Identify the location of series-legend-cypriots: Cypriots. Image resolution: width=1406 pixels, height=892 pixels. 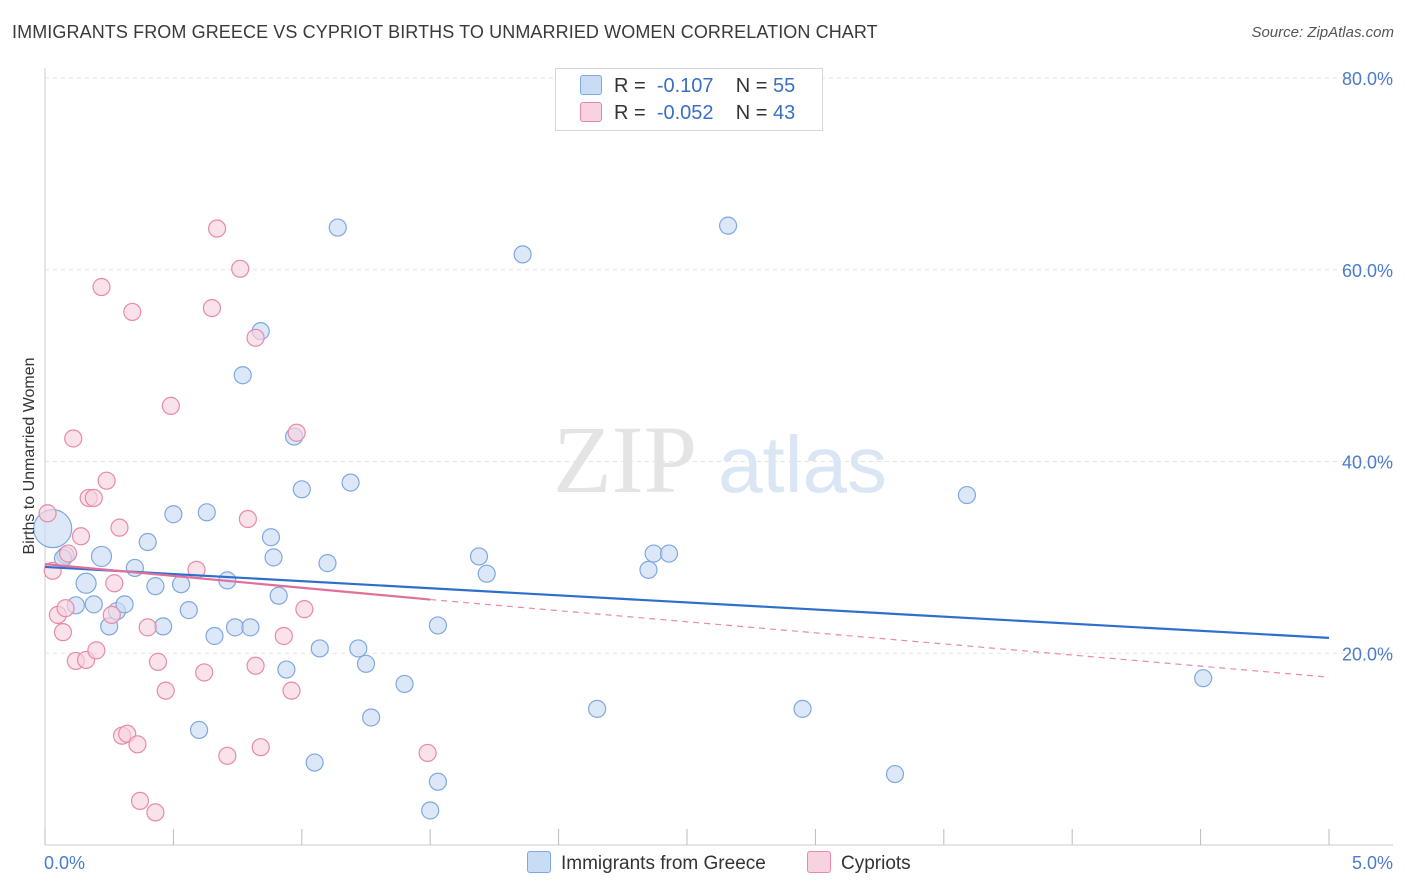
(859, 863).